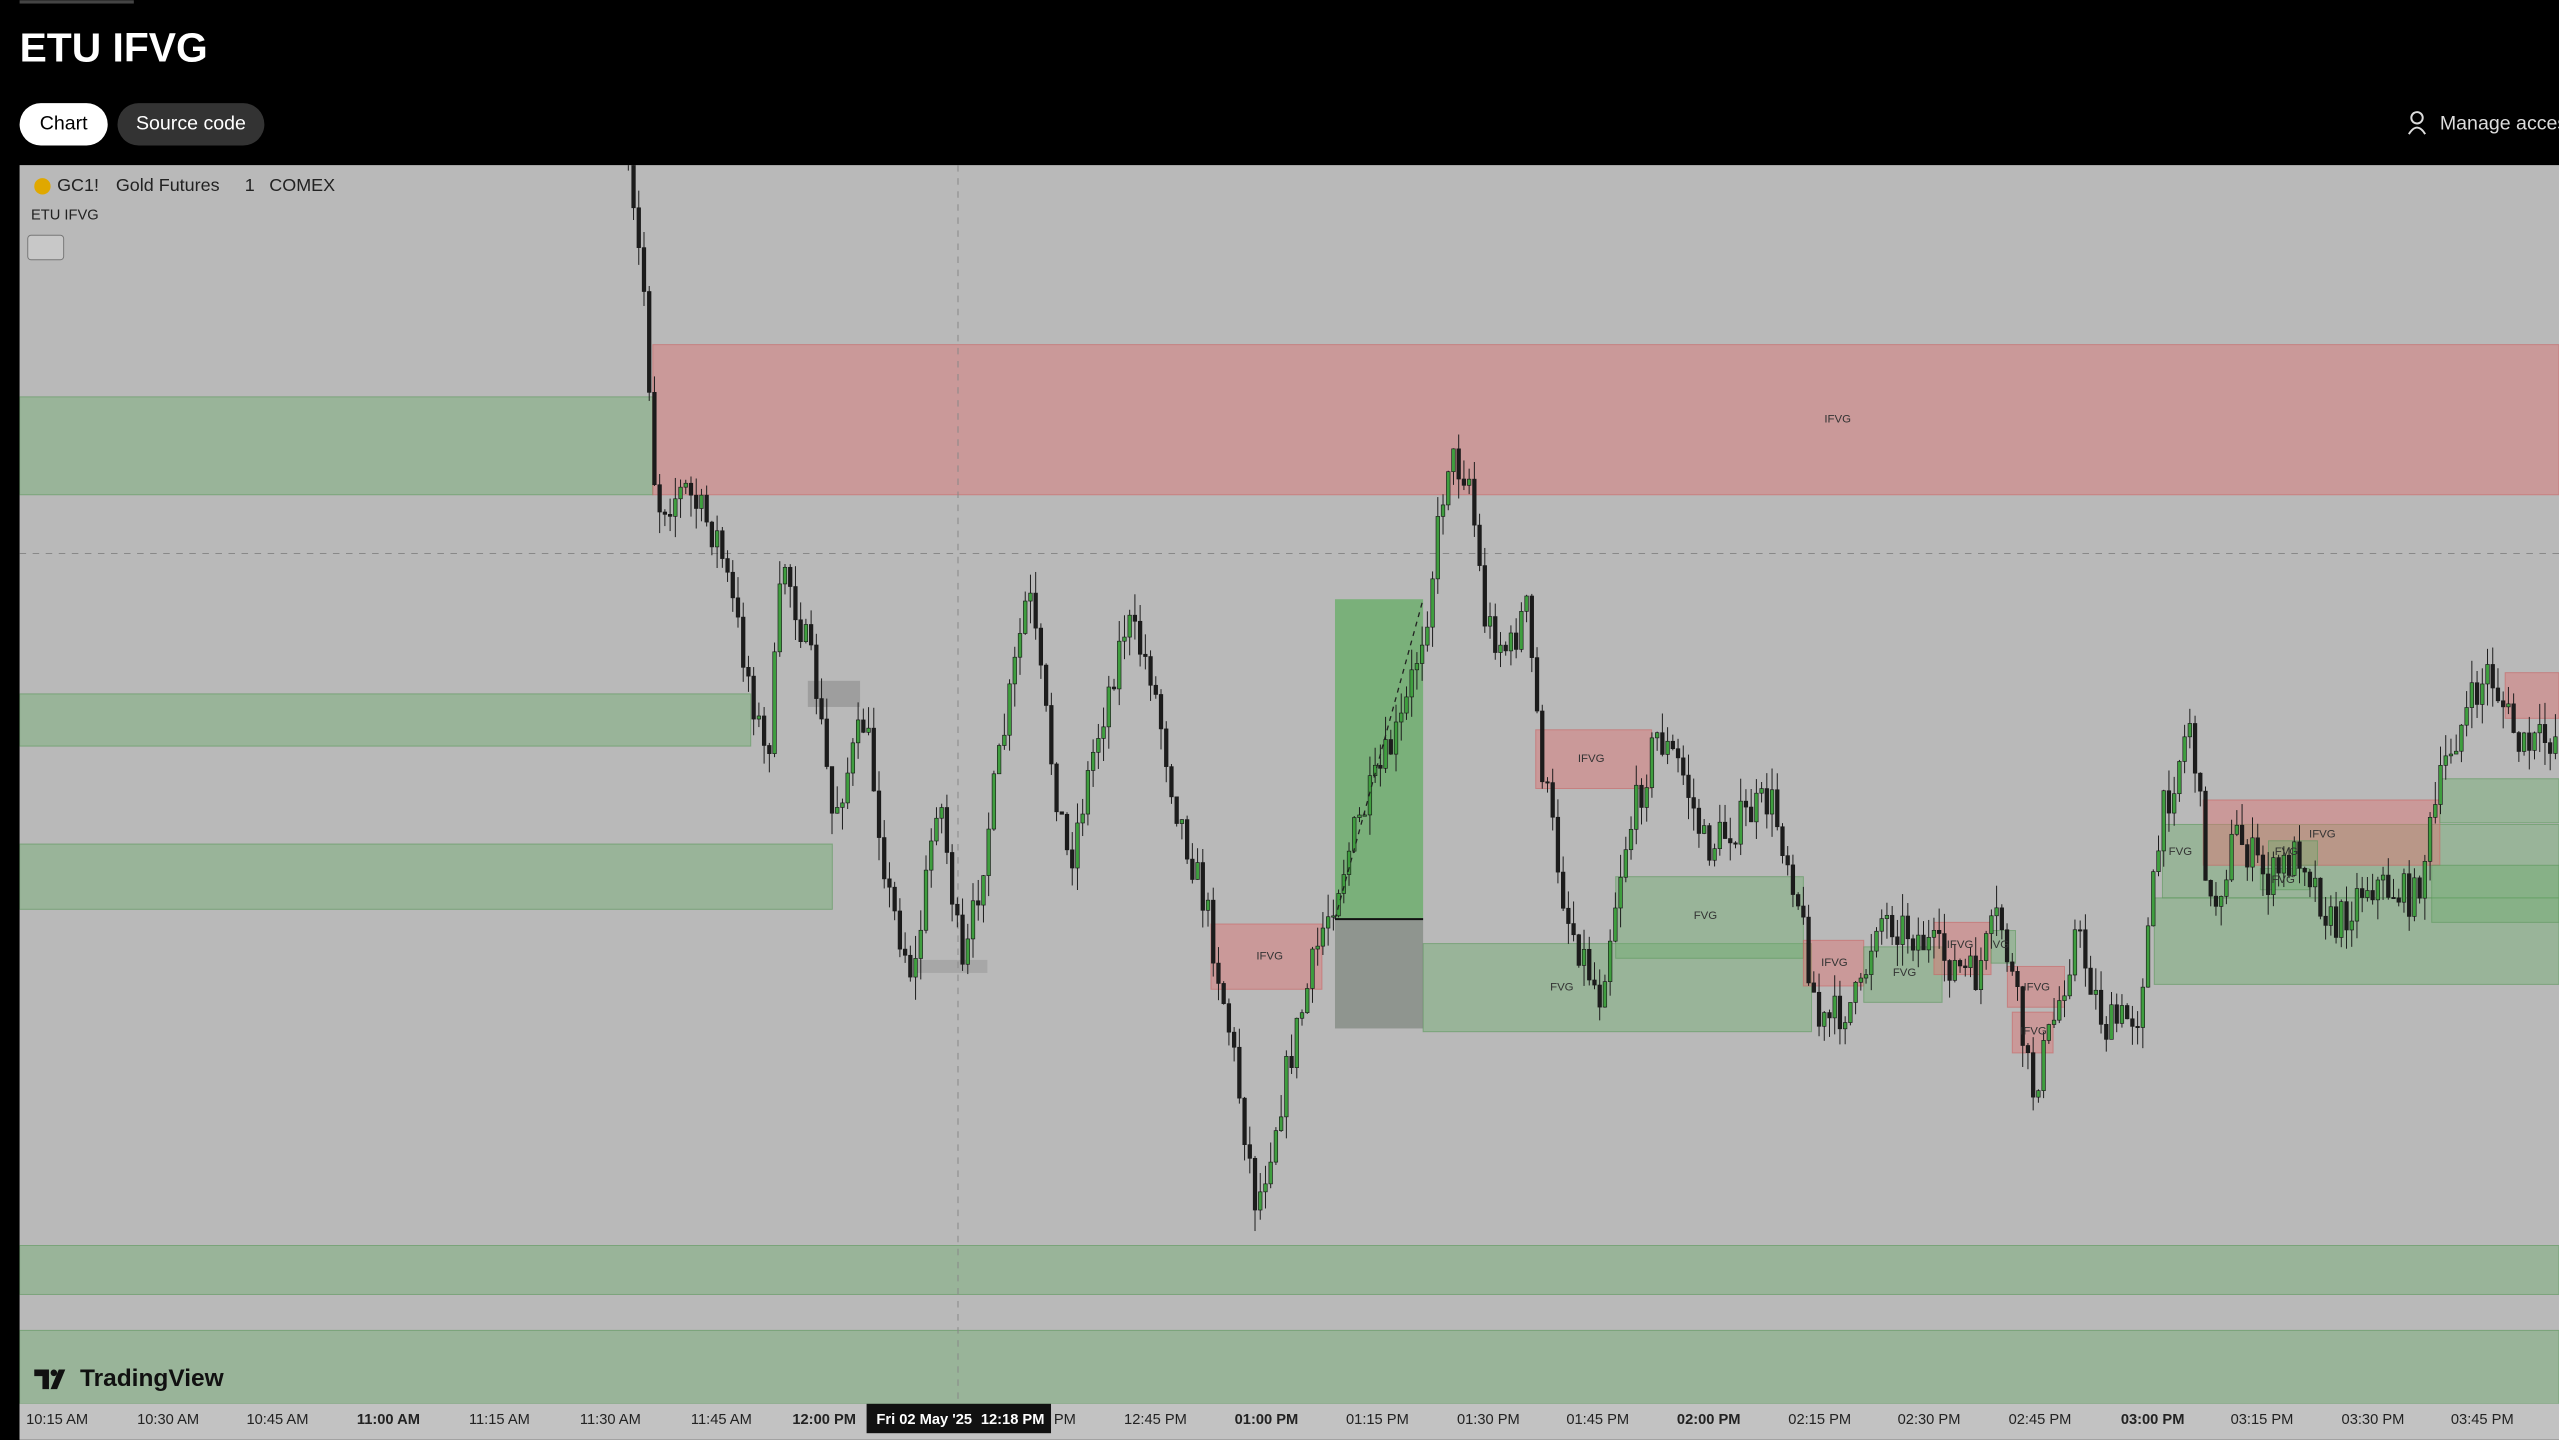 This screenshot has height=1440, width=2559. Describe the element at coordinates (1267, 1420) in the screenshot. I see `time-label: 01:00 PM` at that location.